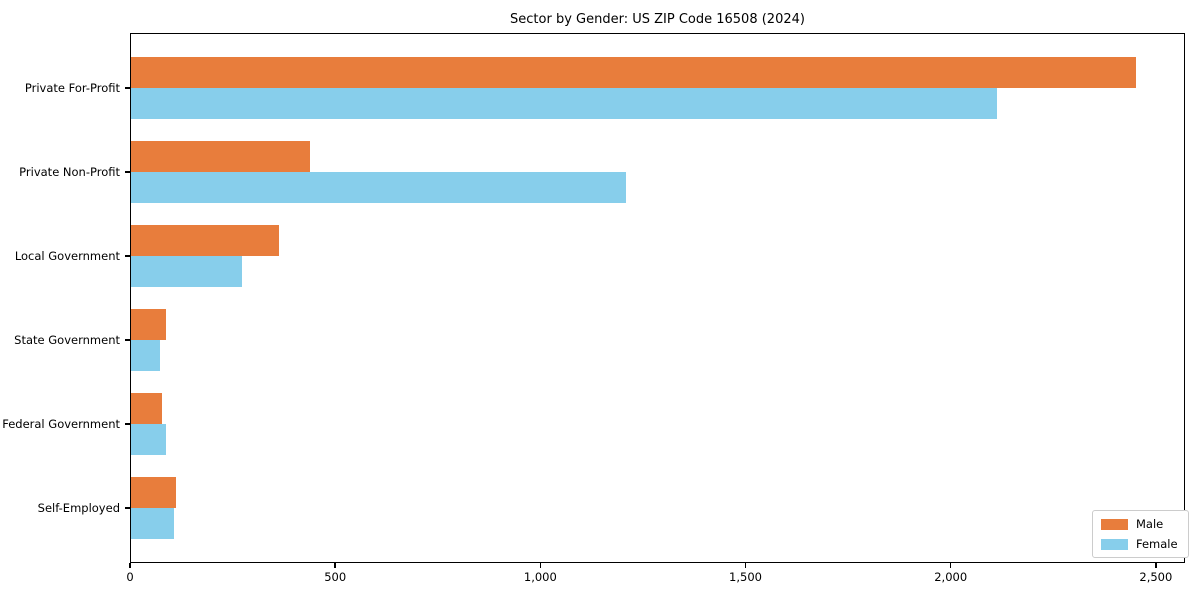 Image resolution: width=1200 pixels, height=600 pixels. I want to click on y-tick-label-federal-government: Federal Government, so click(61, 424).